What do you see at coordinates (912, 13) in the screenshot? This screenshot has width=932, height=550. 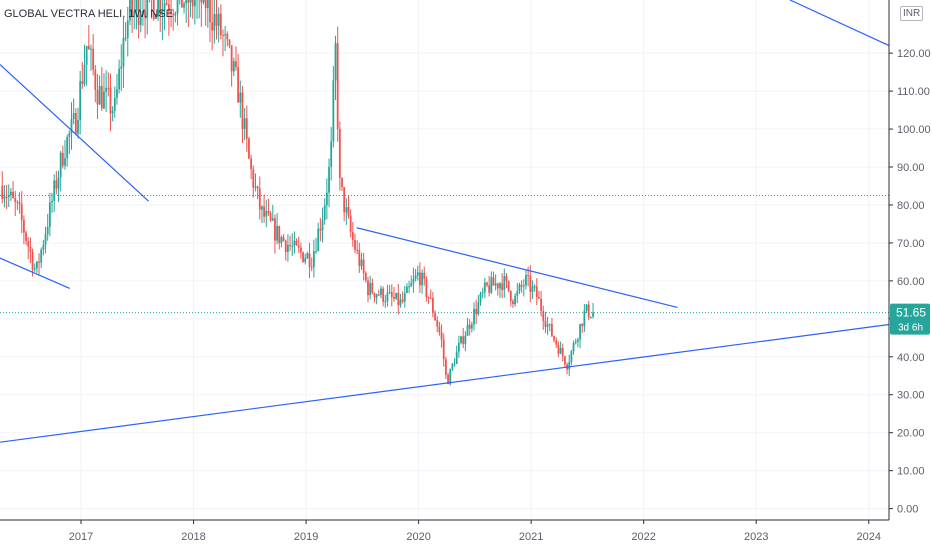 I see `currency-badge: INR` at bounding box center [912, 13].